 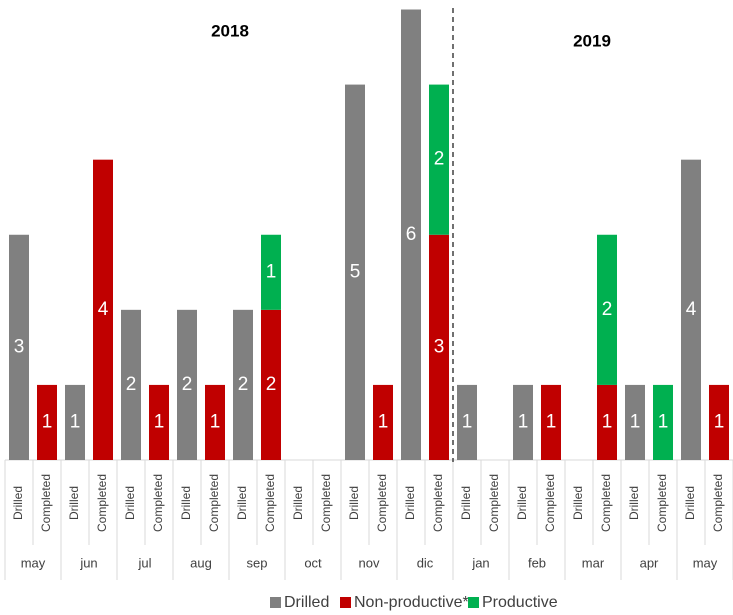 I want to click on group-label: oct, so click(x=313, y=562).